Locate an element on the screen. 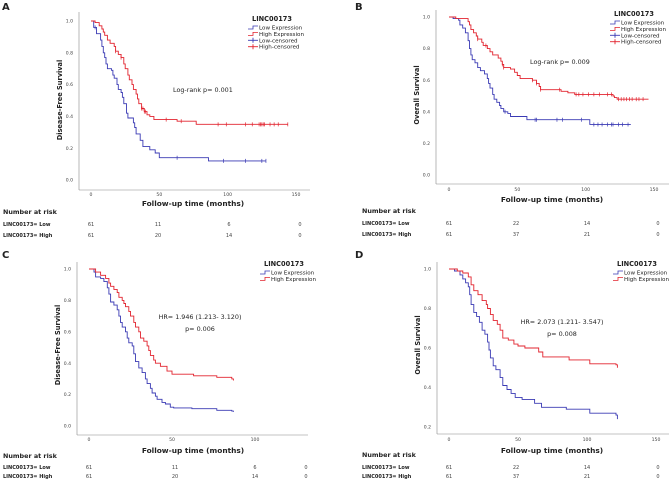  risk-table-title: Number at risk is located at coordinates (389, 455).